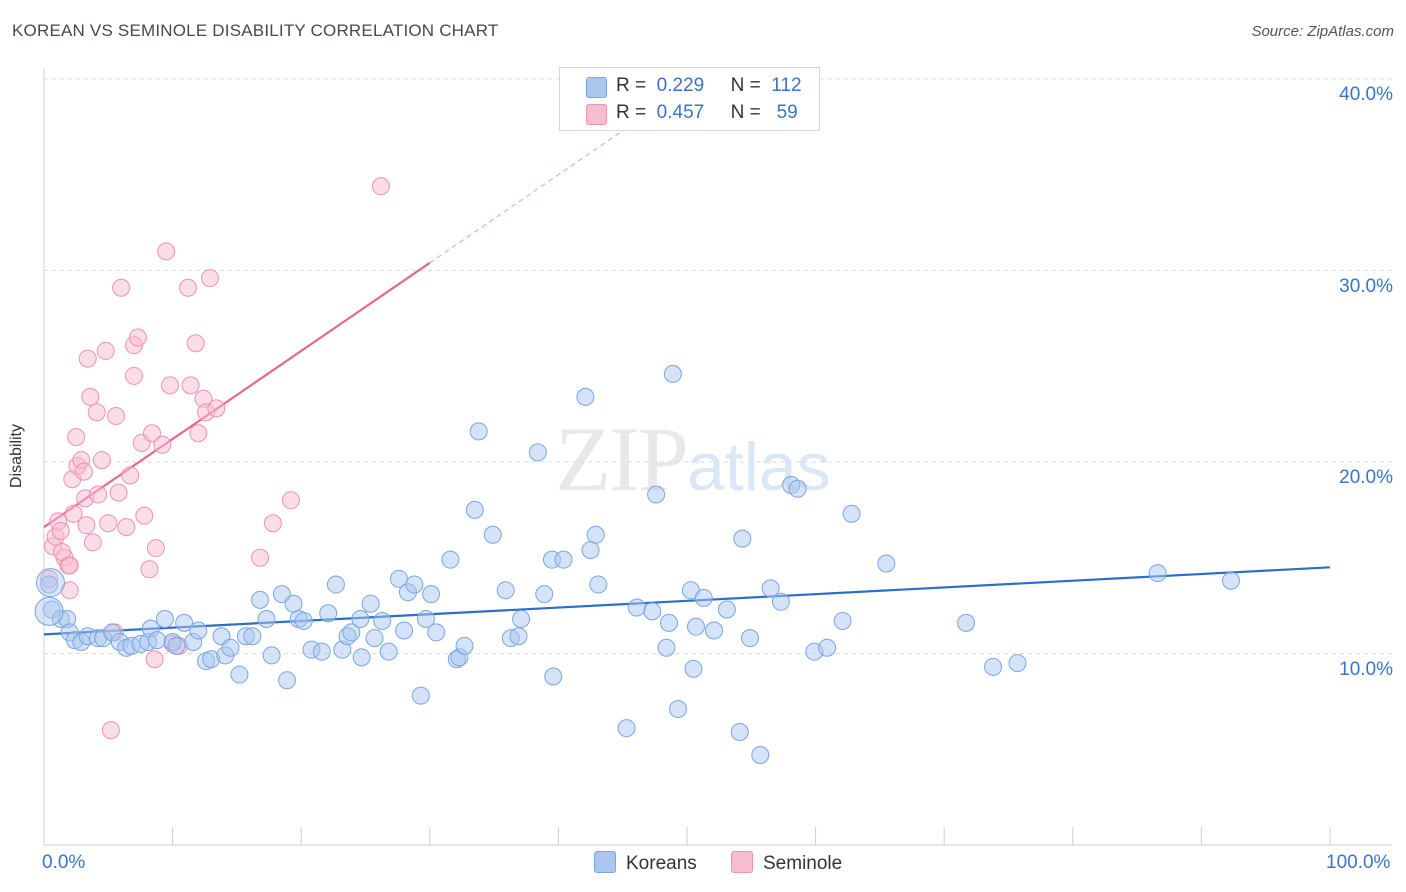  Describe the element at coordinates (596, 114) in the screenshot. I see `seminole-swatch` at that location.